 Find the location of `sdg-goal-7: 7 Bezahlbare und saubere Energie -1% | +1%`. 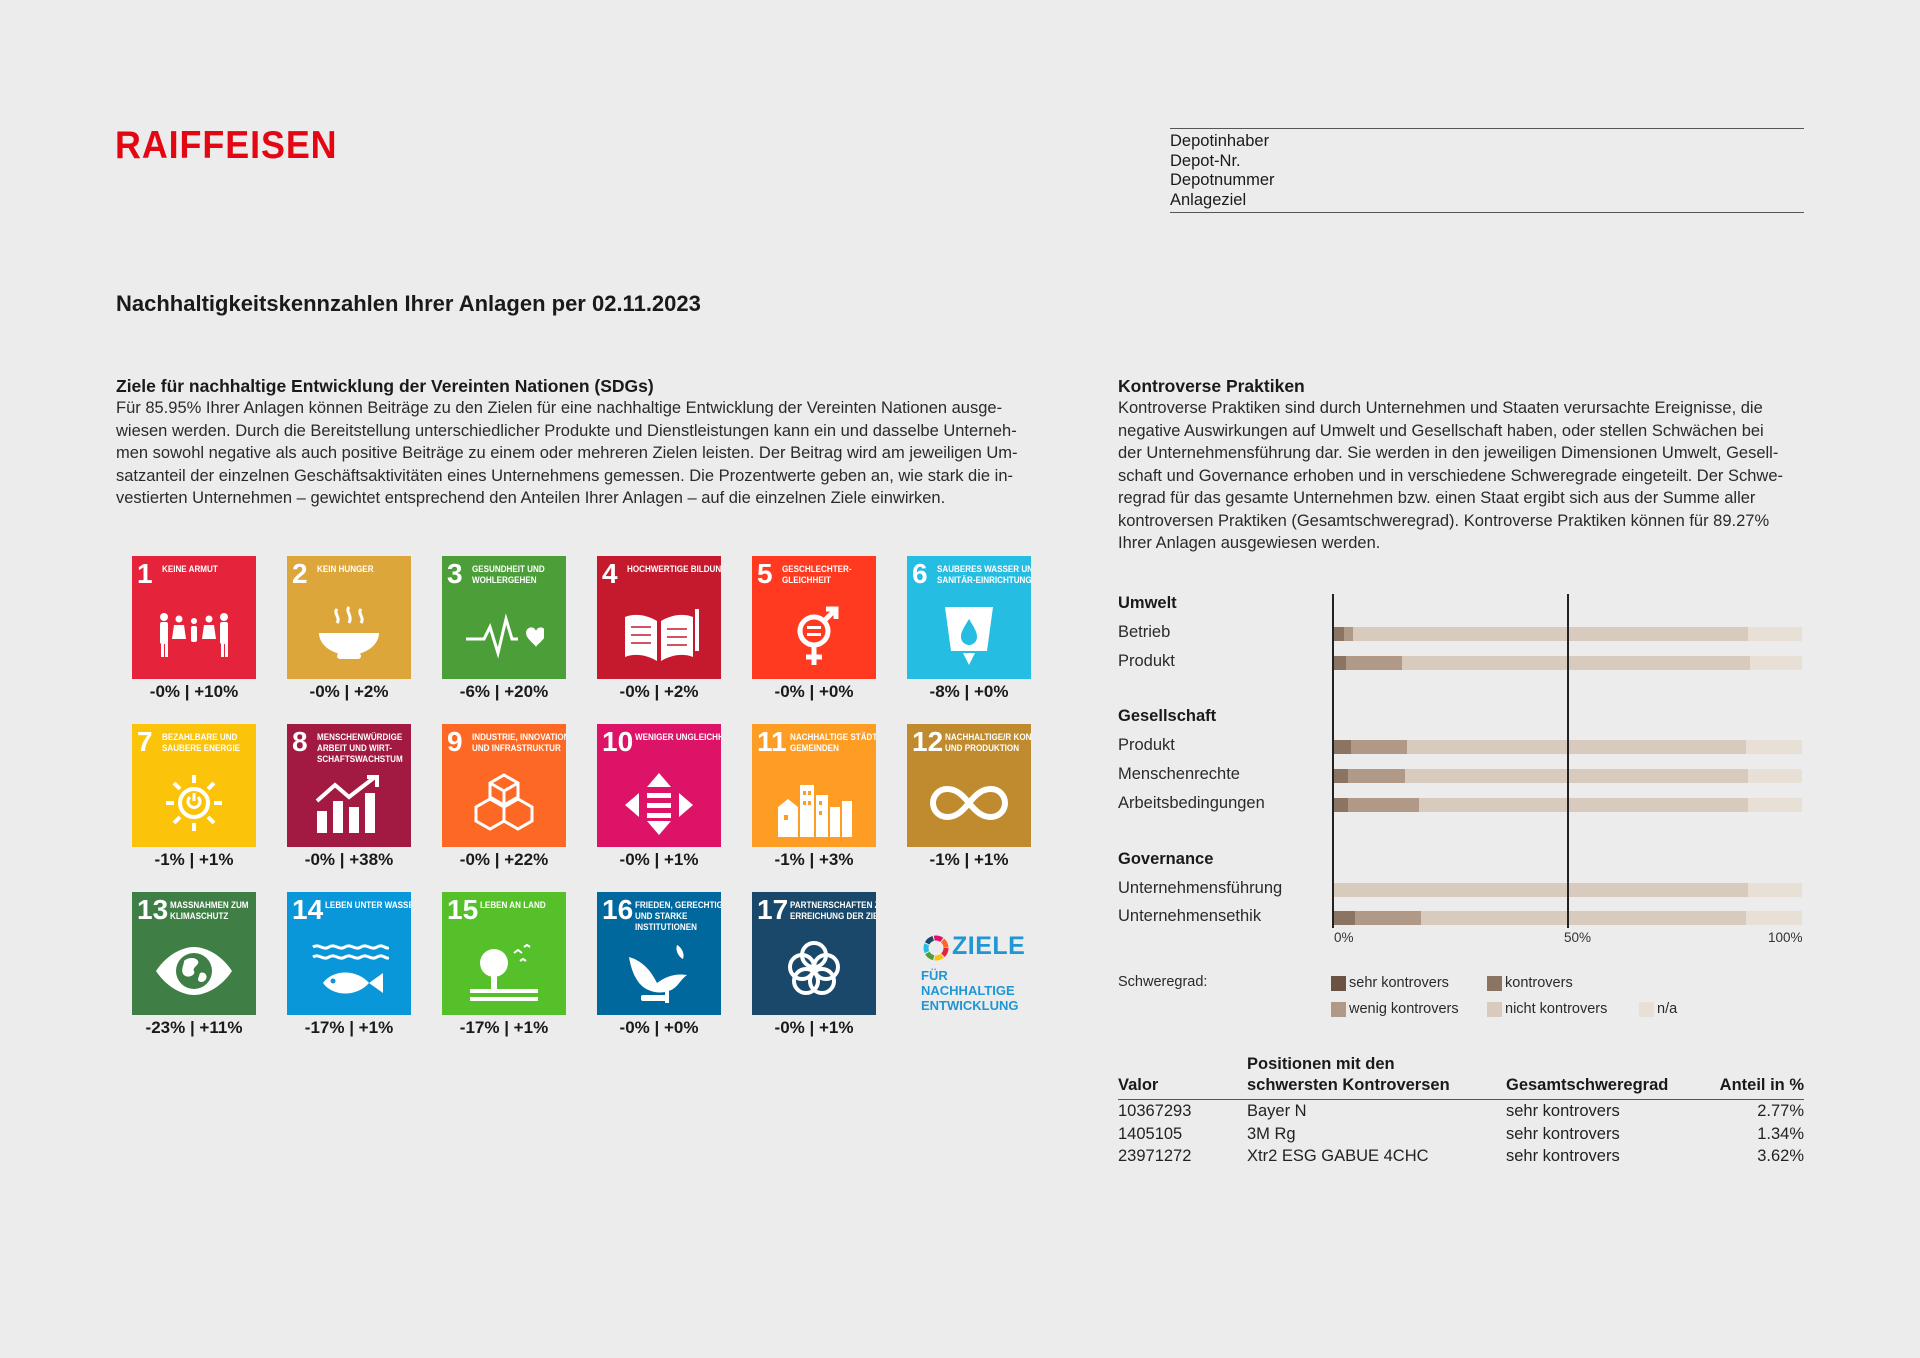

sdg-goal-7: 7 Bezahlbare und saubere Energie -1% | +1% is located at coordinates (194, 797).